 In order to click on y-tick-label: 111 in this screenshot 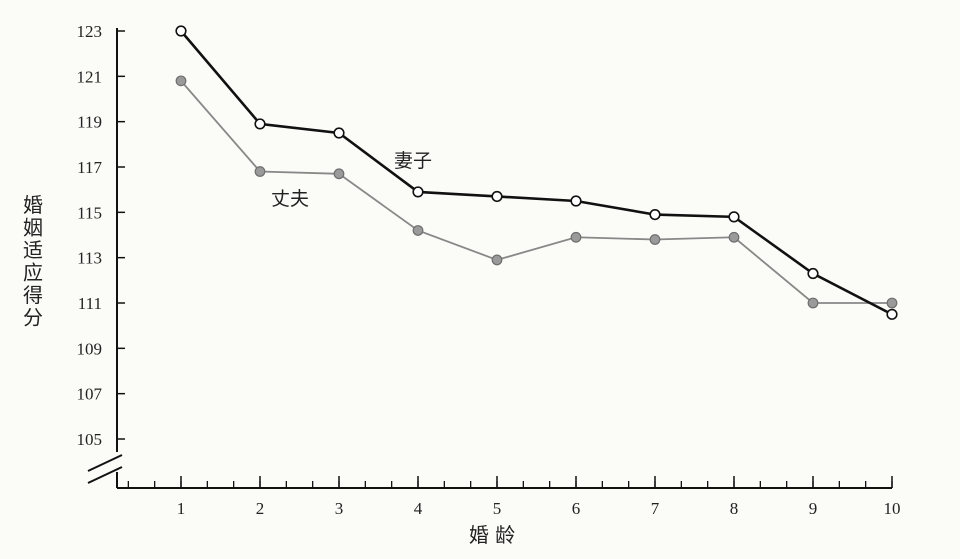, I will do `click(90, 303)`.